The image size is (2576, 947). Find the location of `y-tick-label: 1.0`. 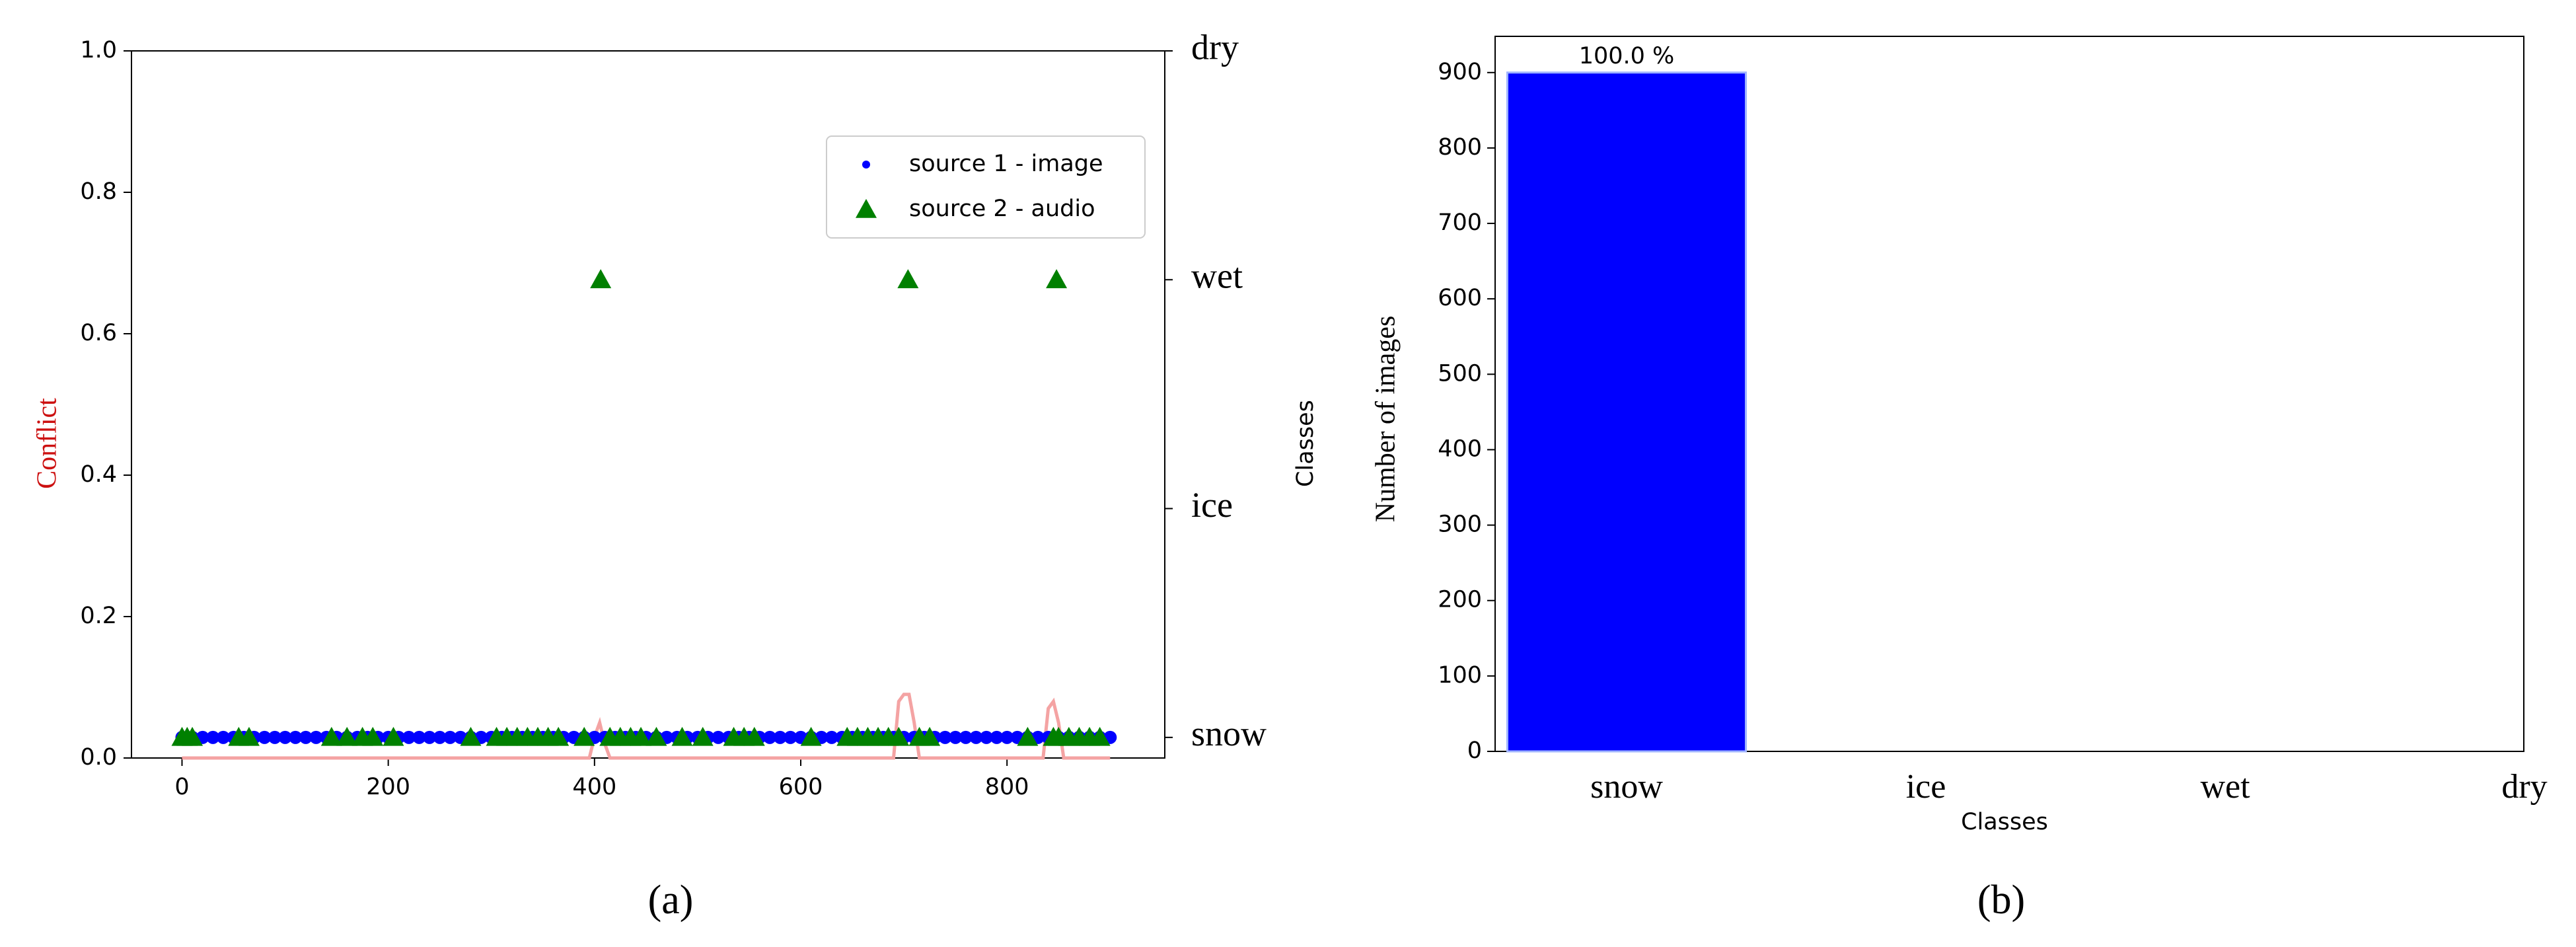

y-tick-label: 1.0 is located at coordinates (98, 50).